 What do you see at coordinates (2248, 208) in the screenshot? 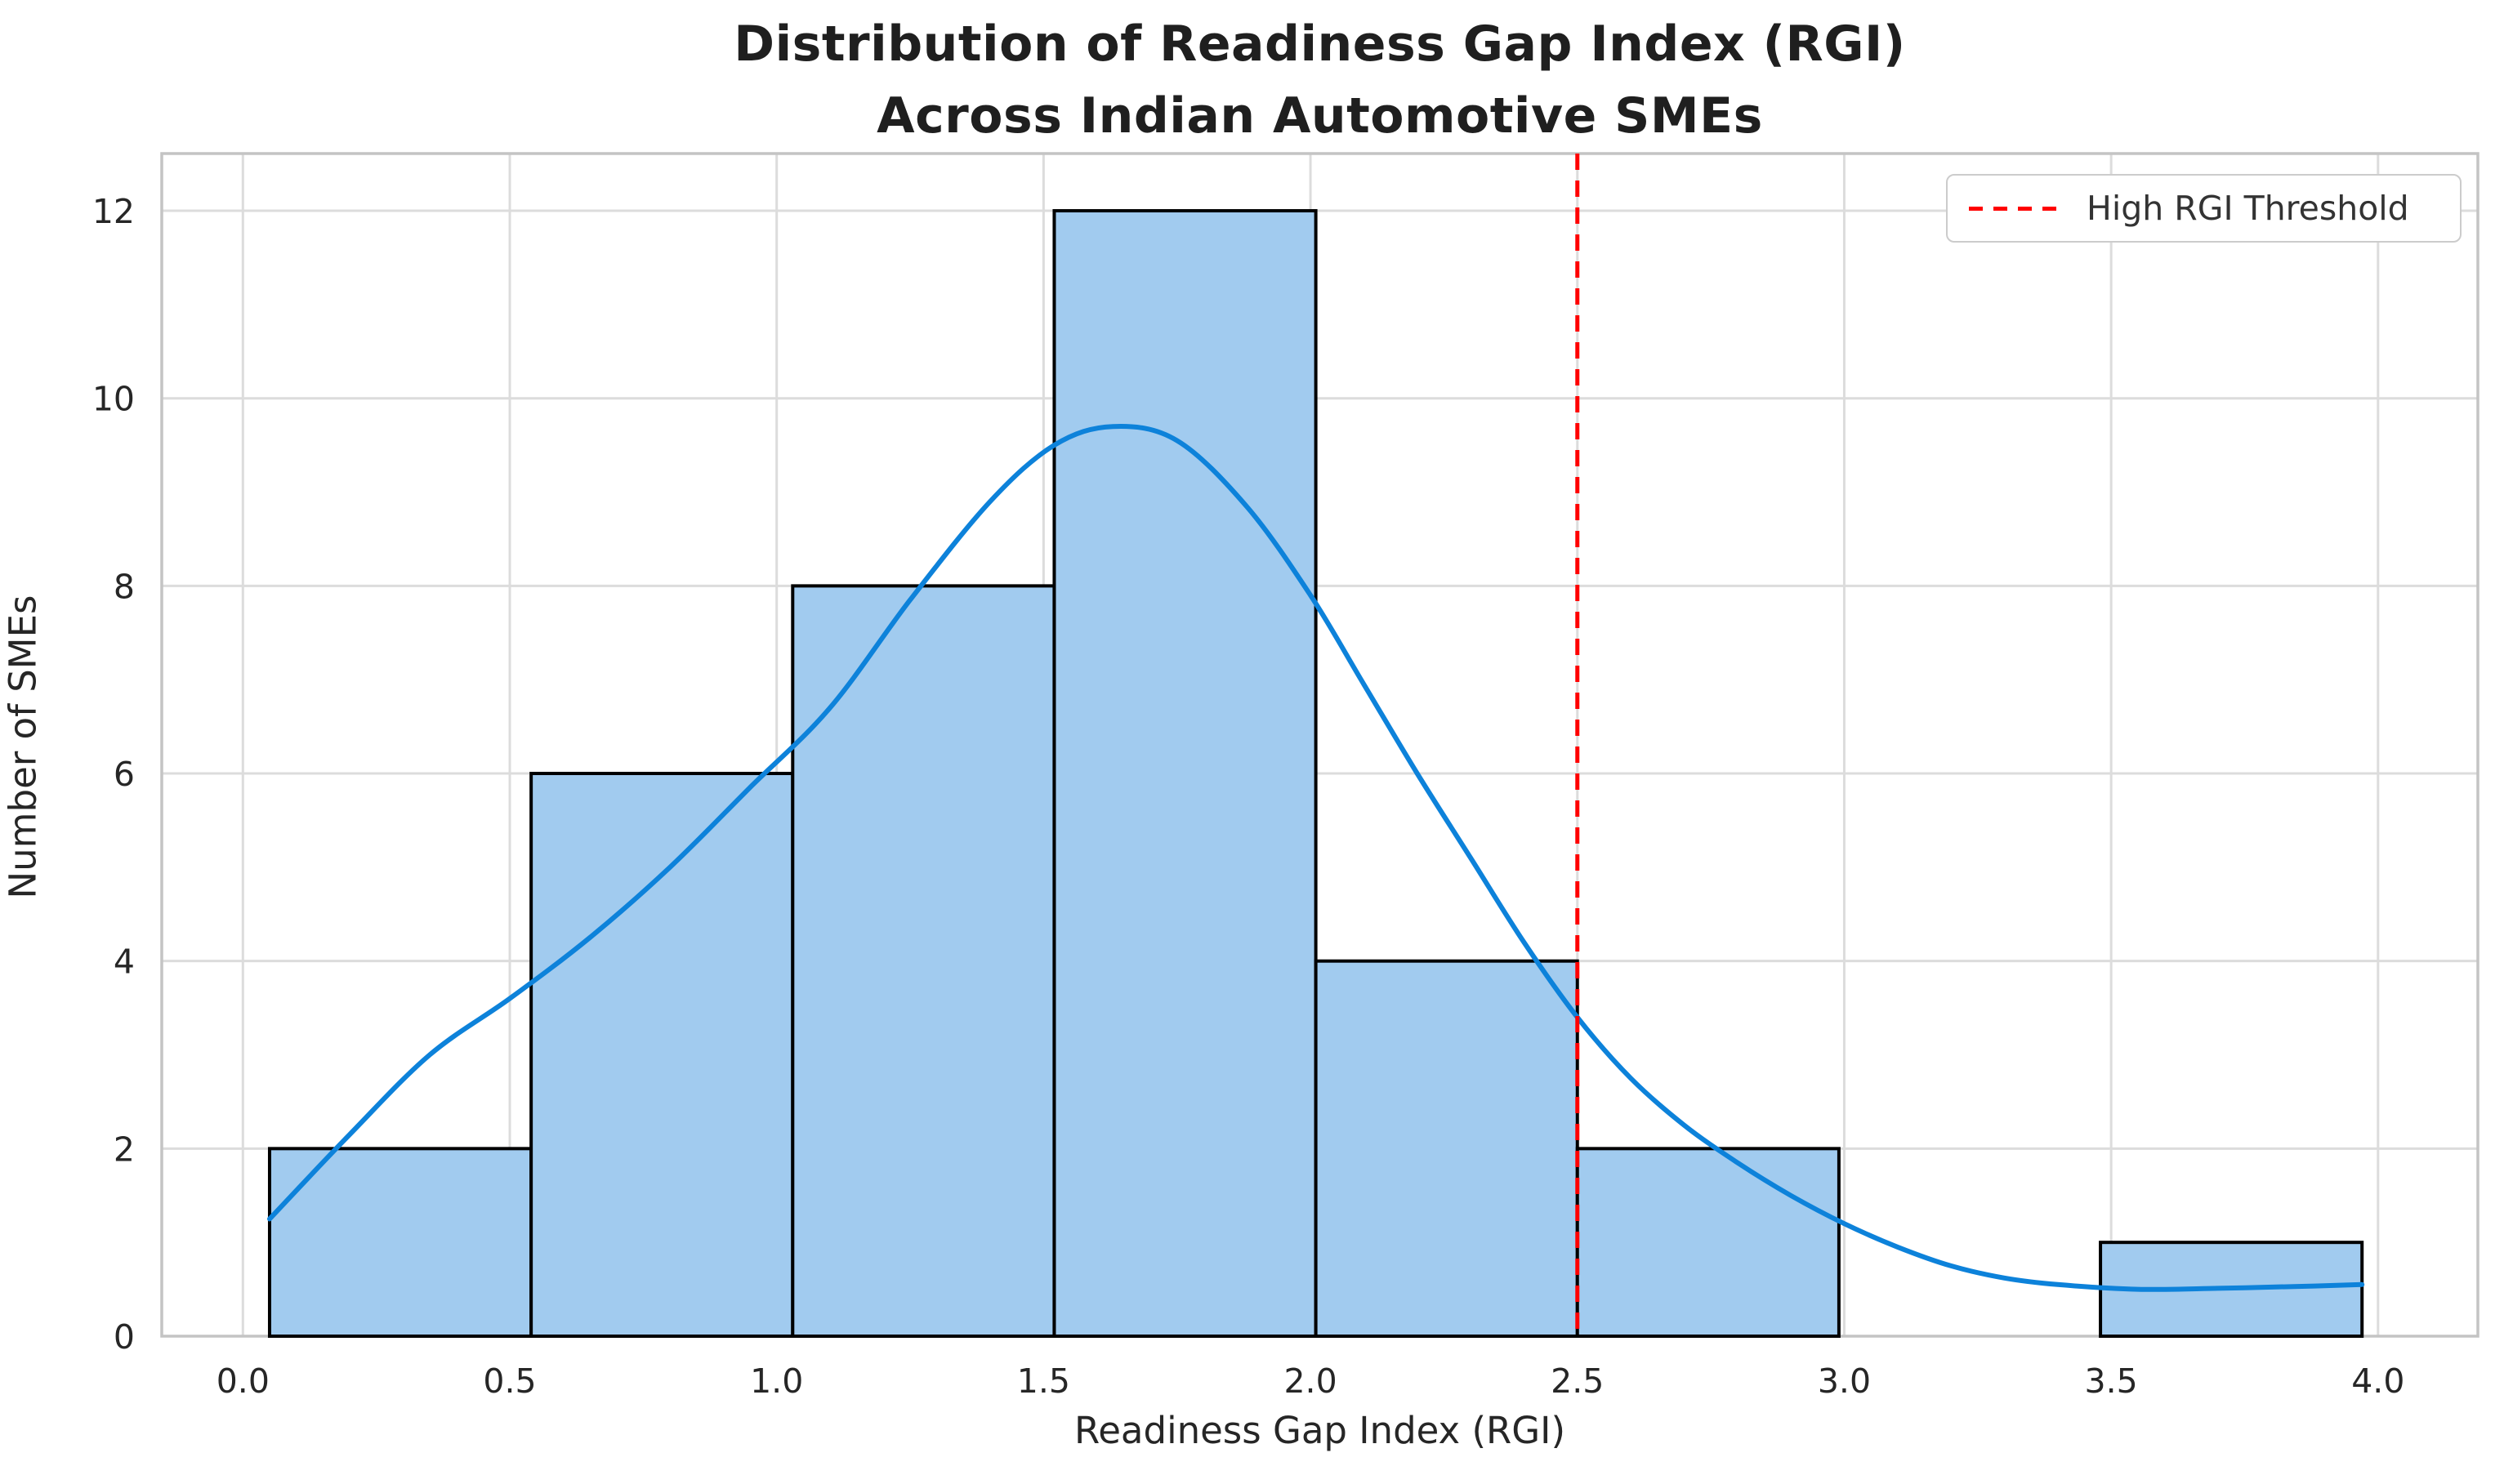
I see `legend-label: High RGI Threshold` at bounding box center [2248, 208].